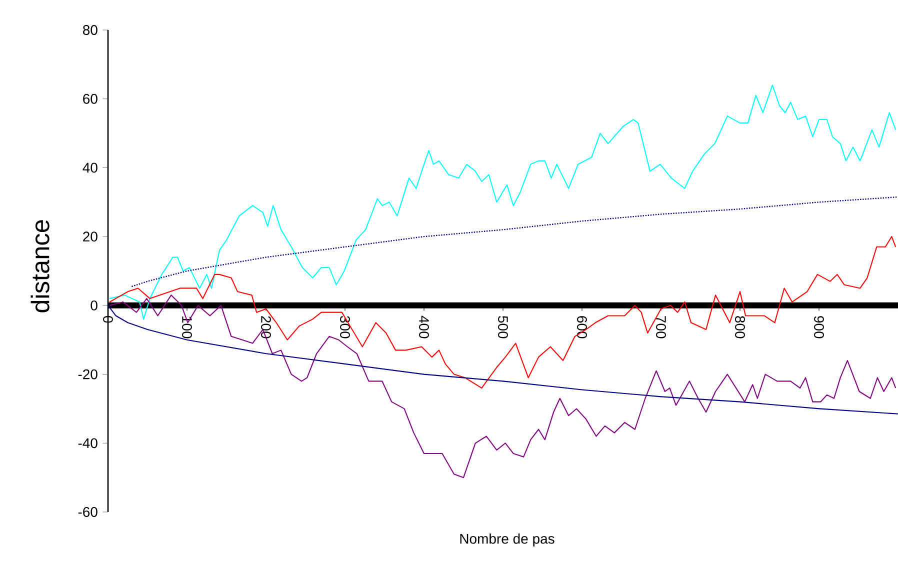 Image resolution: width=898 pixels, height=561 pixels. Describe the element at coordinates (88, 443) in the screenshot. I see `y-tick-label: -40` at that location.